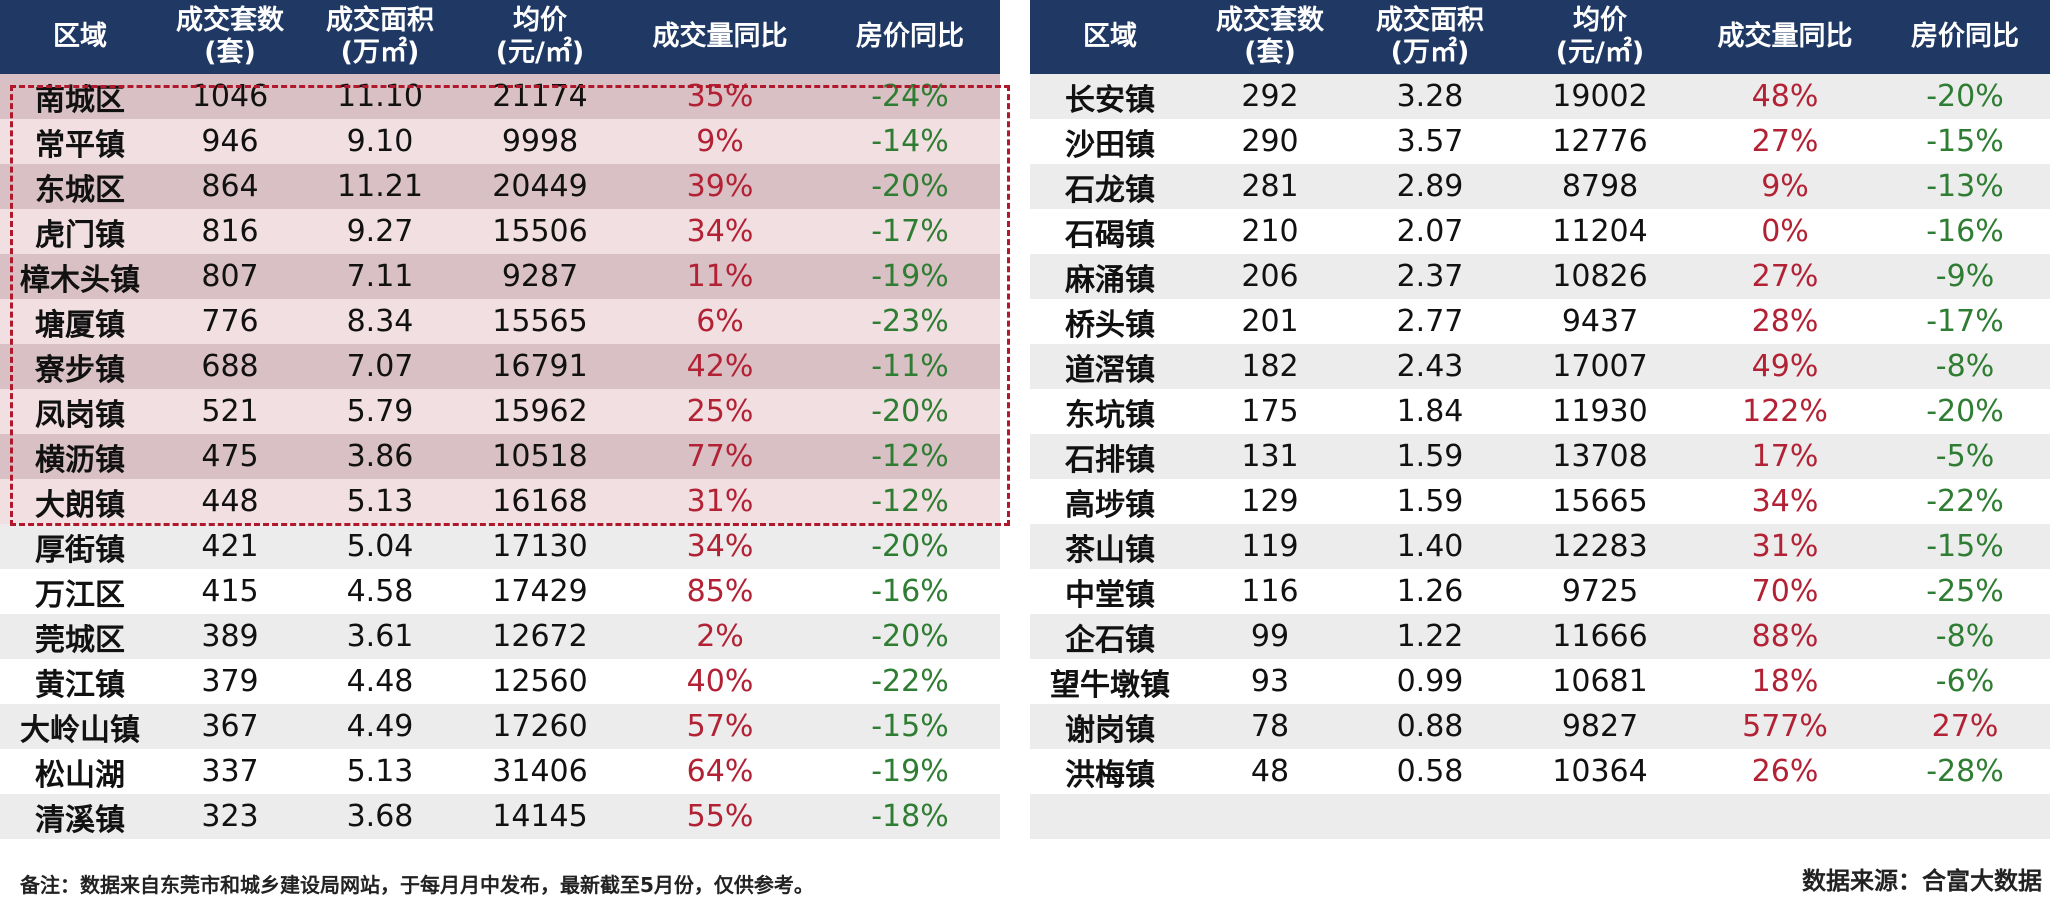 The image size is (2050, 910). What do you see at coordinates (720, 411) in the screenshot?
I see `volume-yoy-cell: 25%` at bounding box center [720, 411].